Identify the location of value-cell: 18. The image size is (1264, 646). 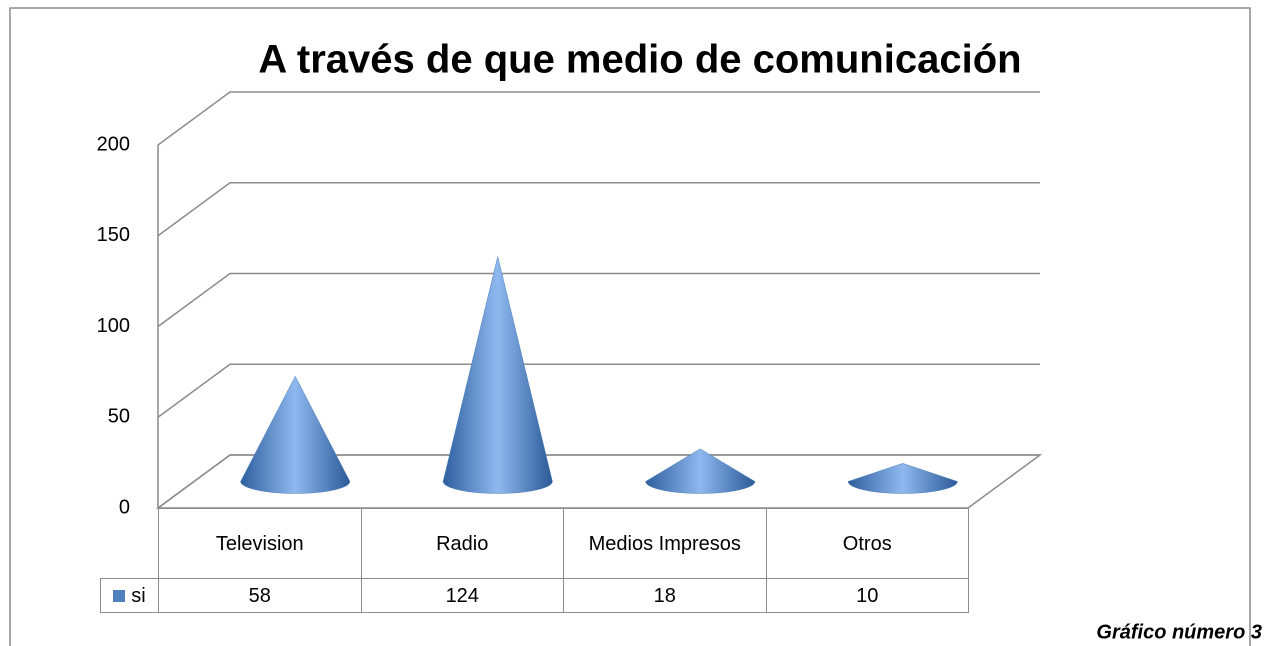
(665, 595).